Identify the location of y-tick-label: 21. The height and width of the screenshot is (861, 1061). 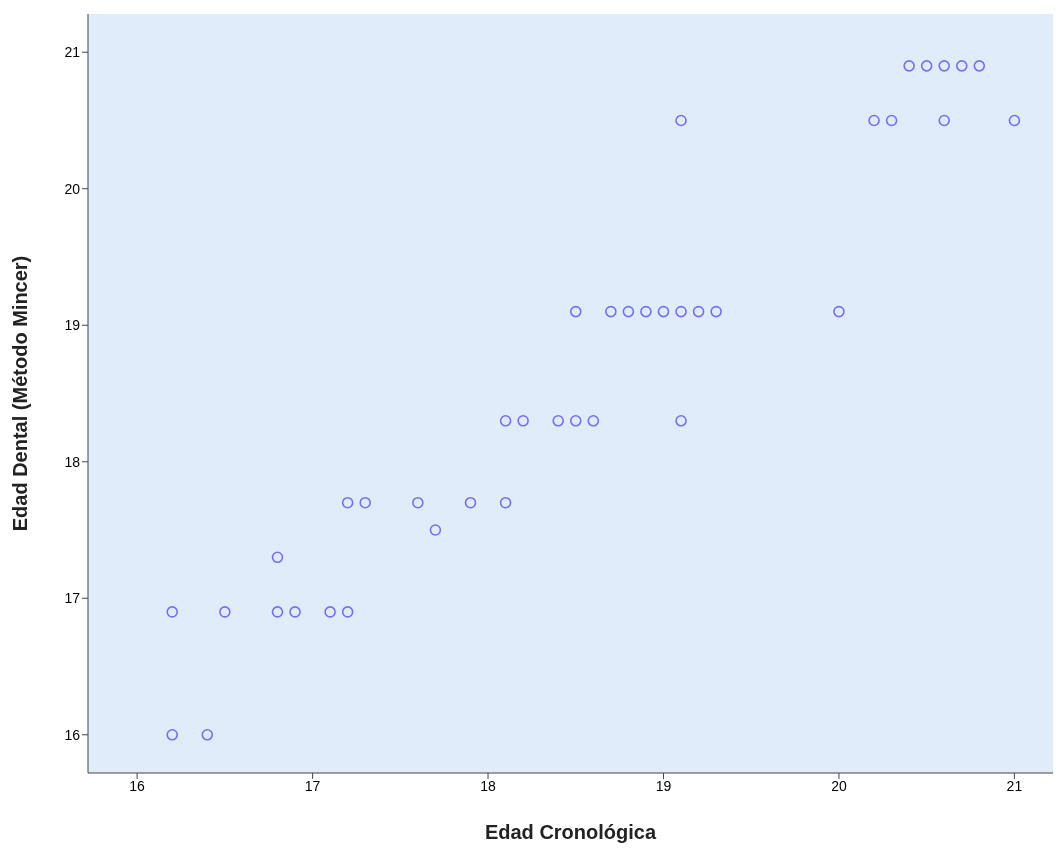
(72, 52).